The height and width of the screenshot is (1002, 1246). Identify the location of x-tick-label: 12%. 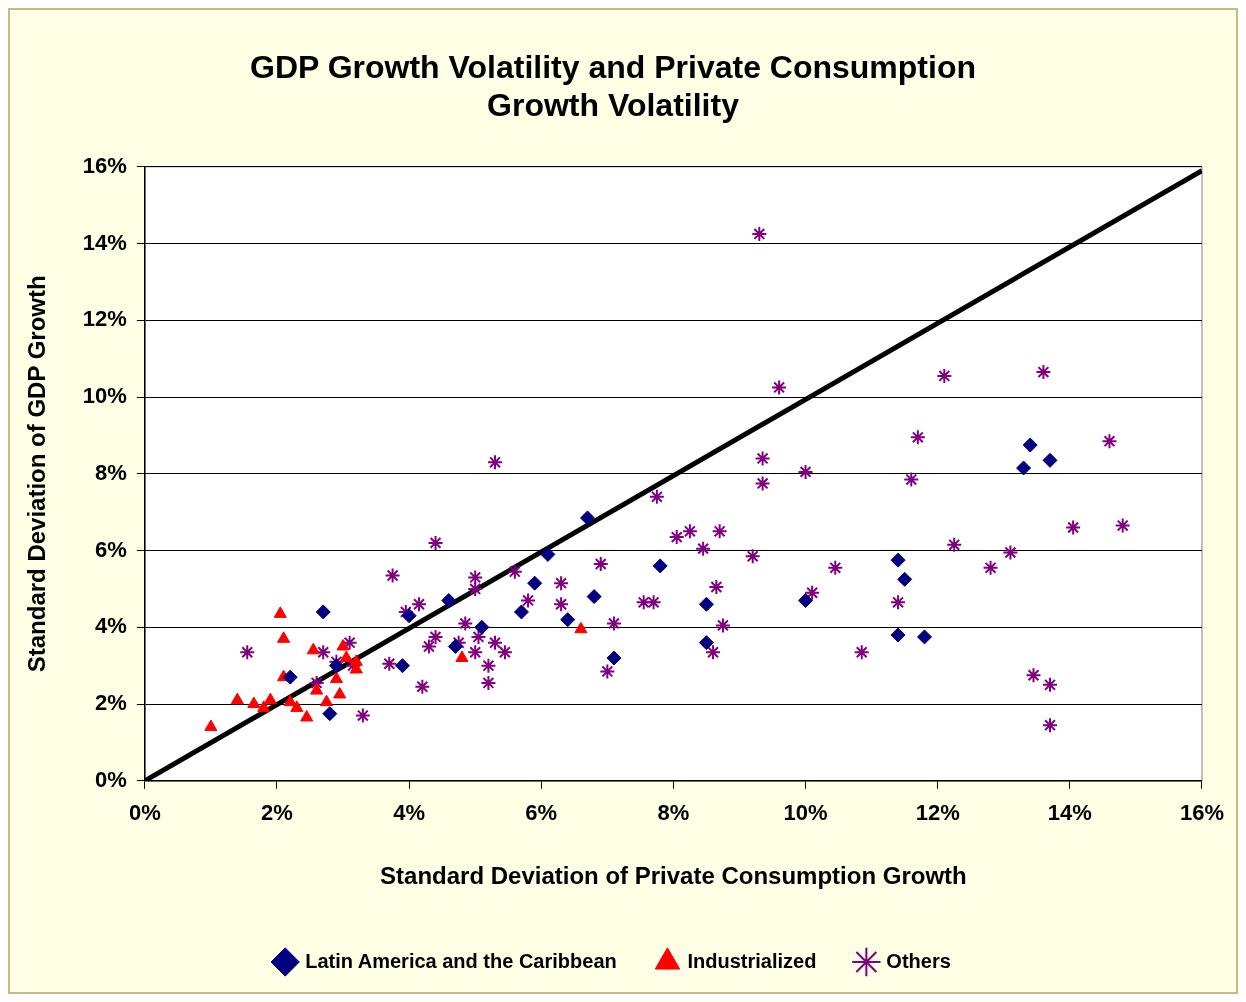
(937, 813).